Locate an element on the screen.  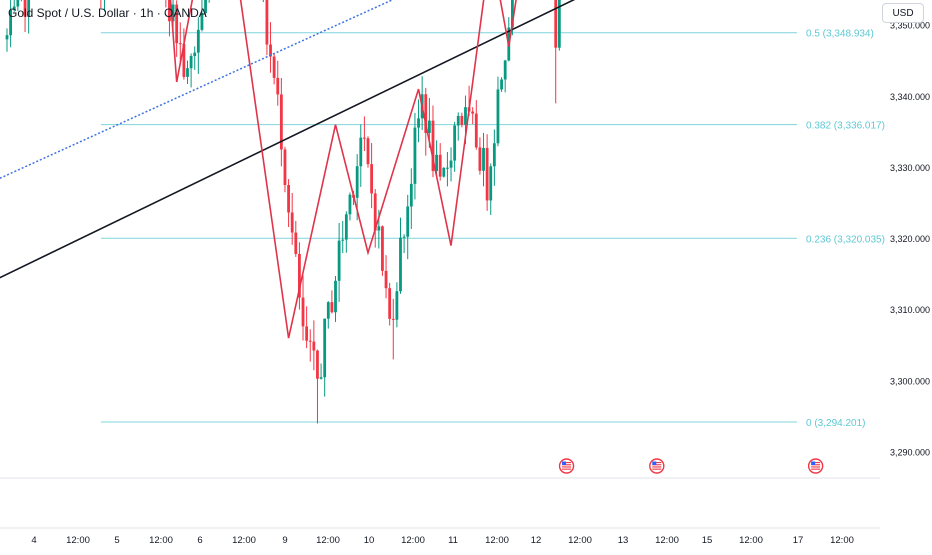
fib-level-label: 0 (3,294.201) is located at coordinates (836, 423).